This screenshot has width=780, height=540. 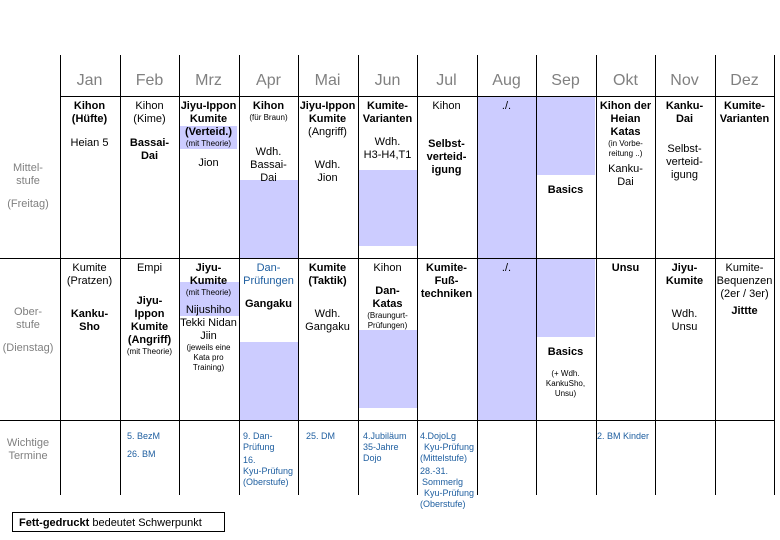 What do you see at coordinates (446, 268) in the screenshot?
I see `cell-text: Kumite-` at bounding box center [446, 268].